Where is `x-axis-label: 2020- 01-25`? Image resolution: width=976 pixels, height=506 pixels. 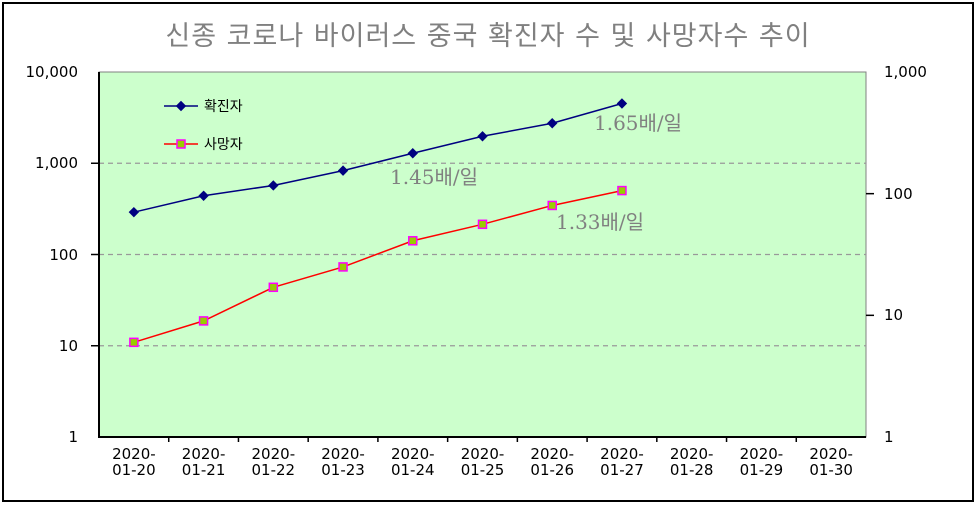 x-axis-label: 2020- 01-25 is located at coordinates (482, 462).